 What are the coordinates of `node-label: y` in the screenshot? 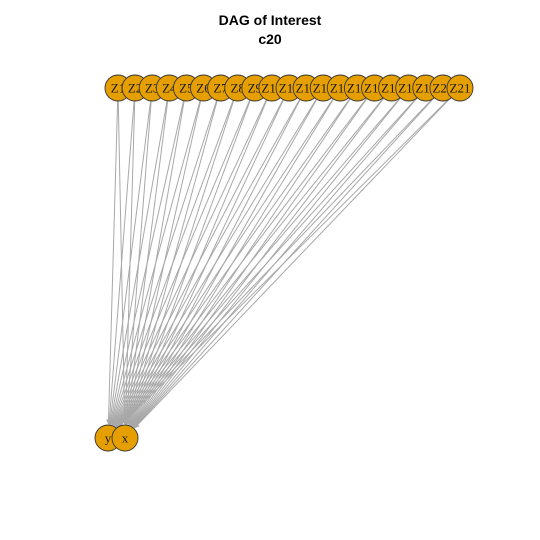 It's located at (108, 438).